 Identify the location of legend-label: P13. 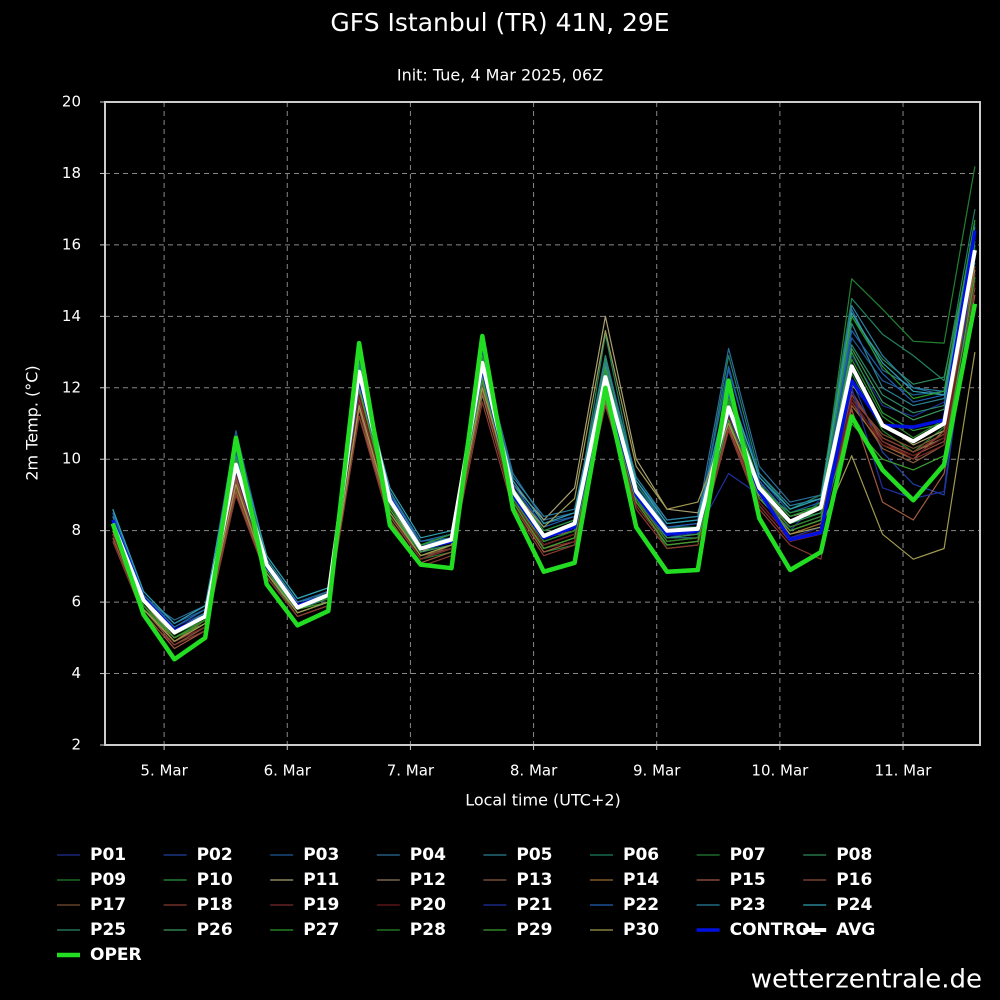
(534, 880).